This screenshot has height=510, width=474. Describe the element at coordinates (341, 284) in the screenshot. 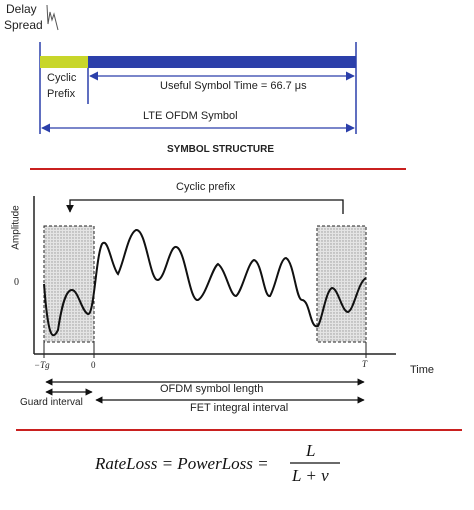

I see `guard-band-right` at that location.